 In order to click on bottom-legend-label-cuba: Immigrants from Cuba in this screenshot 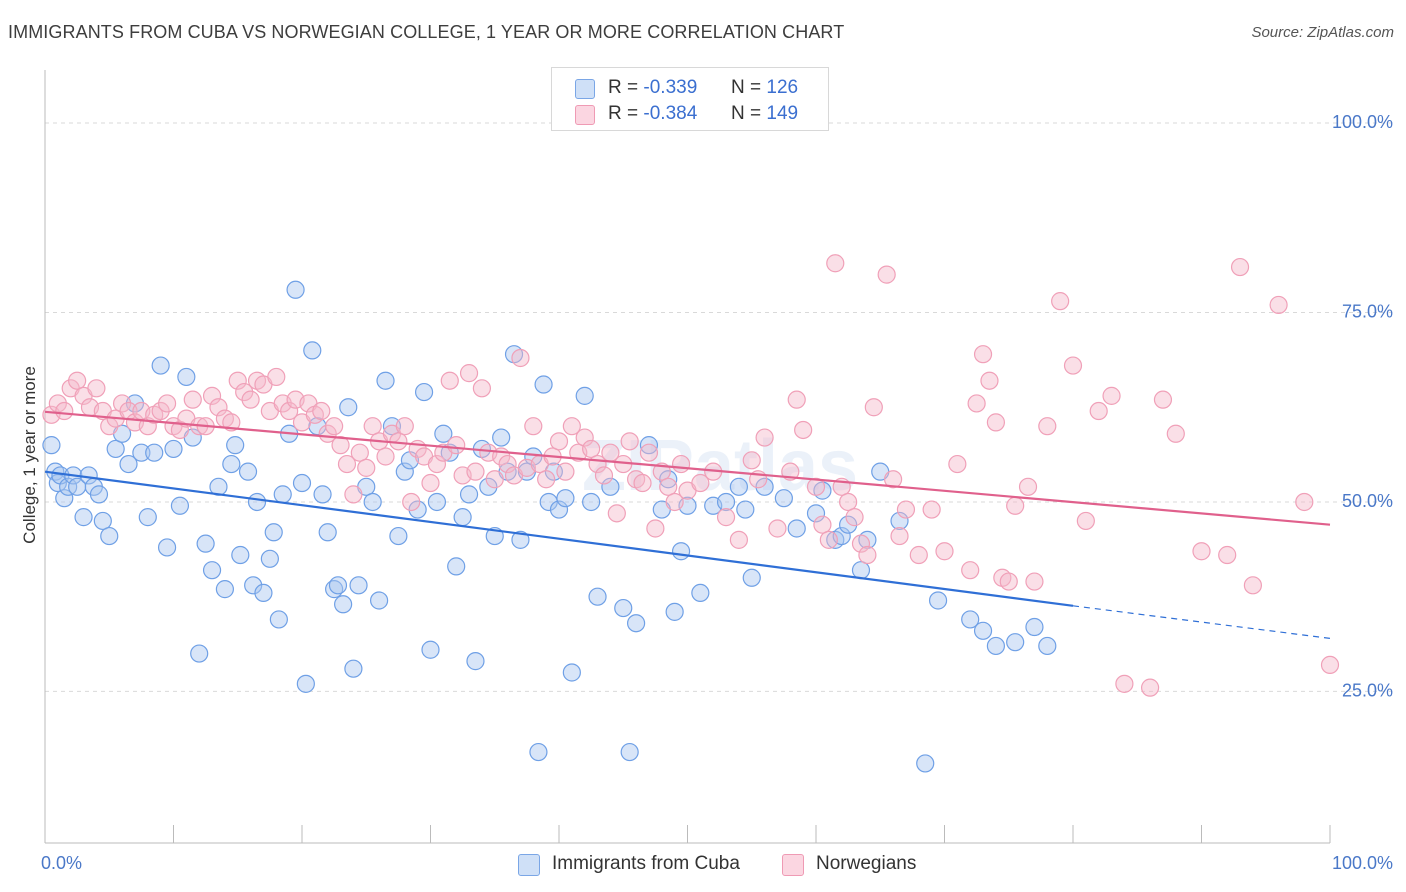, I will do `click(646, 863)`.